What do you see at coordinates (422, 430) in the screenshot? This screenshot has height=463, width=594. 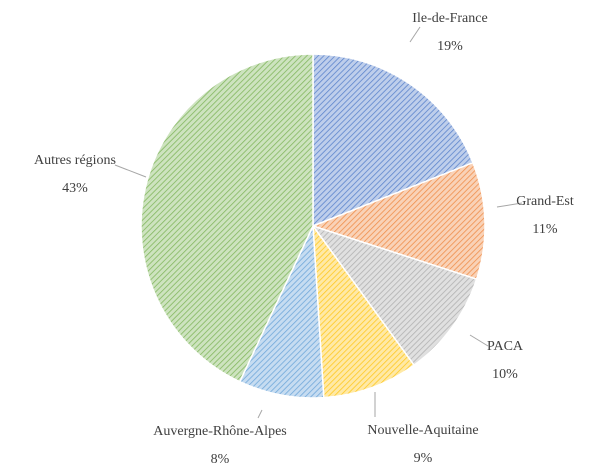 I see `slice-label: Nouvelle-Aquitaine` at bounding box center [422, 430].